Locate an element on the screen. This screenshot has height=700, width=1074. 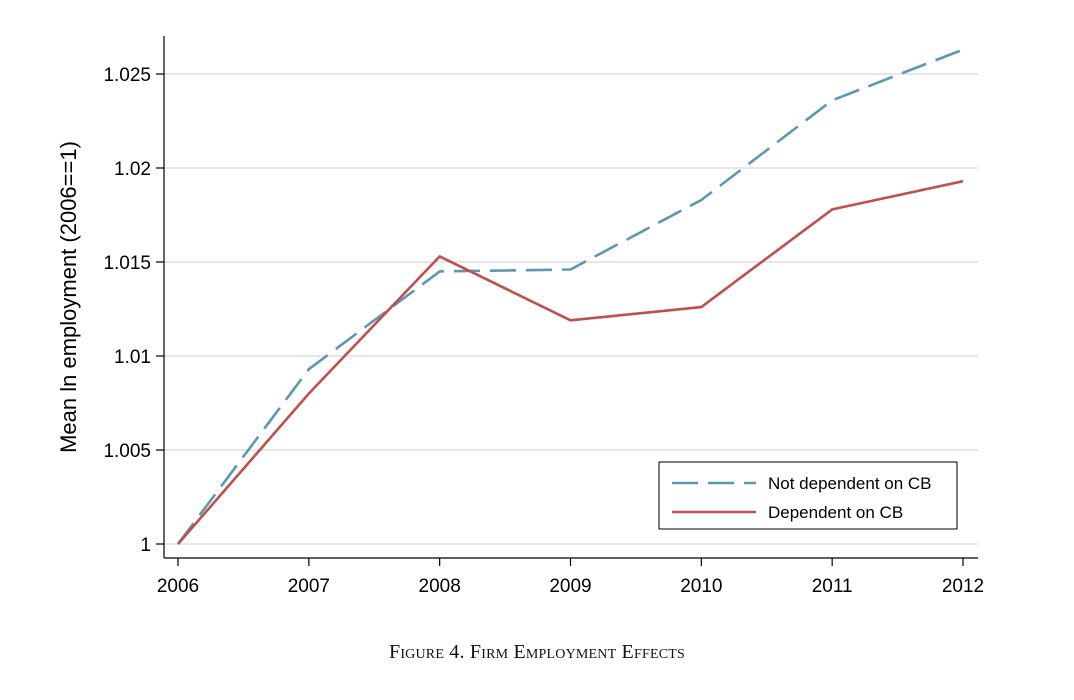
legend-label-not-dependent: Not dependent on CB is located at coordinates (850, 483).